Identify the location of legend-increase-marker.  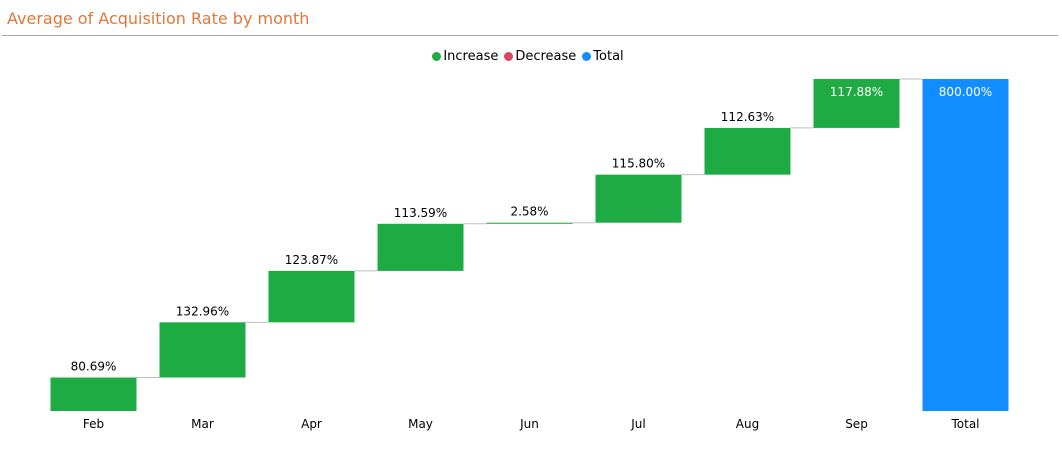
(437, 56).